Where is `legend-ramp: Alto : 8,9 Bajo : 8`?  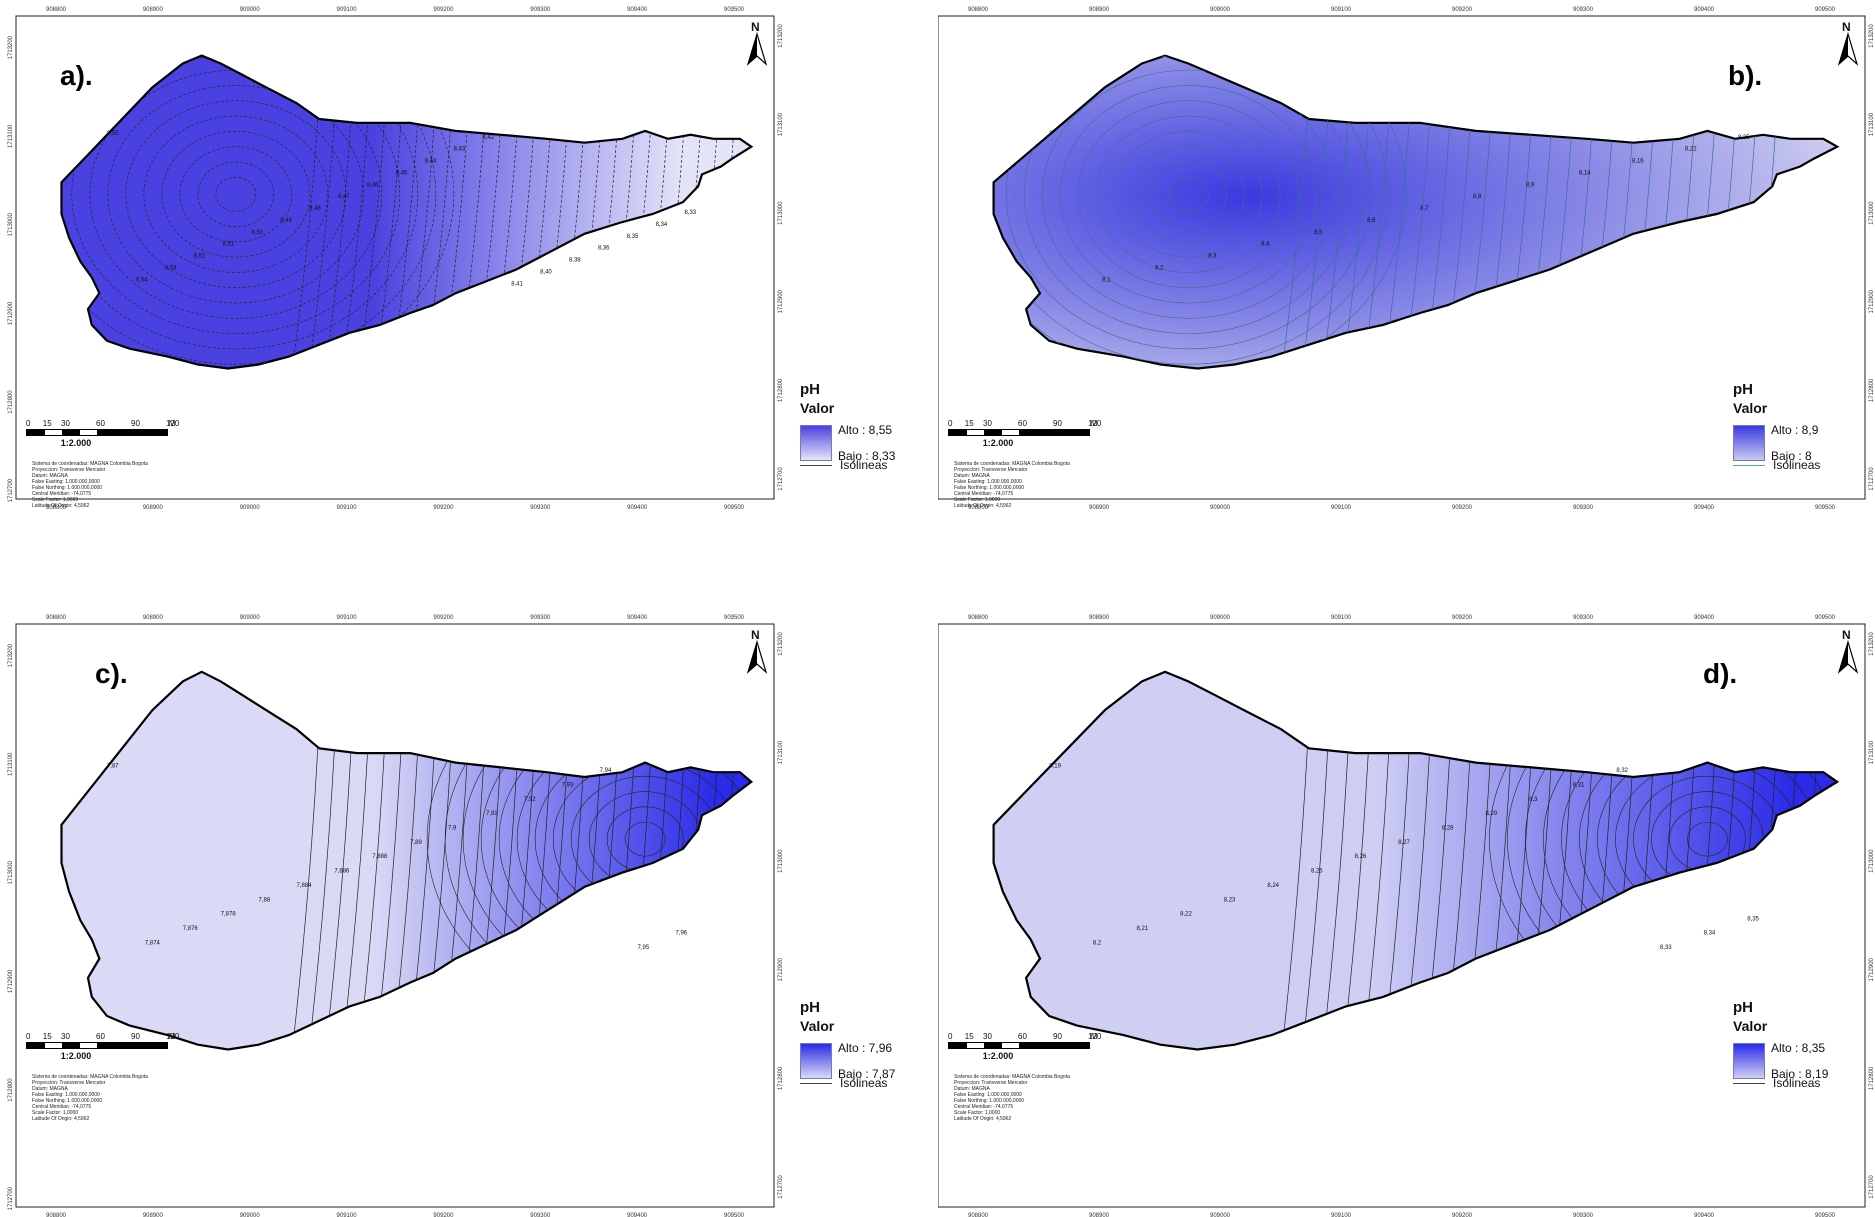 legend-ramp: Alto : 8,9 Bajo : 8 is located at coordinates (1804, 443).